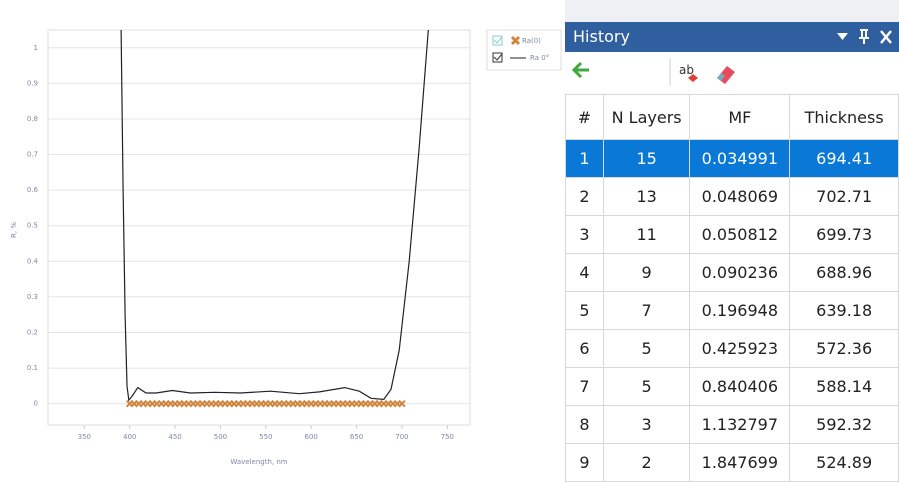  Describe the element at coordinates (646, 117) in the screenshot. I see `column-header: N Layers` at that location.